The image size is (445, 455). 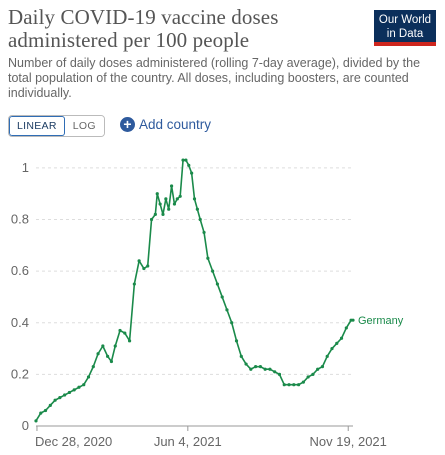 I want to click on log-scale-button: LOG, so click(x=84, y=126).